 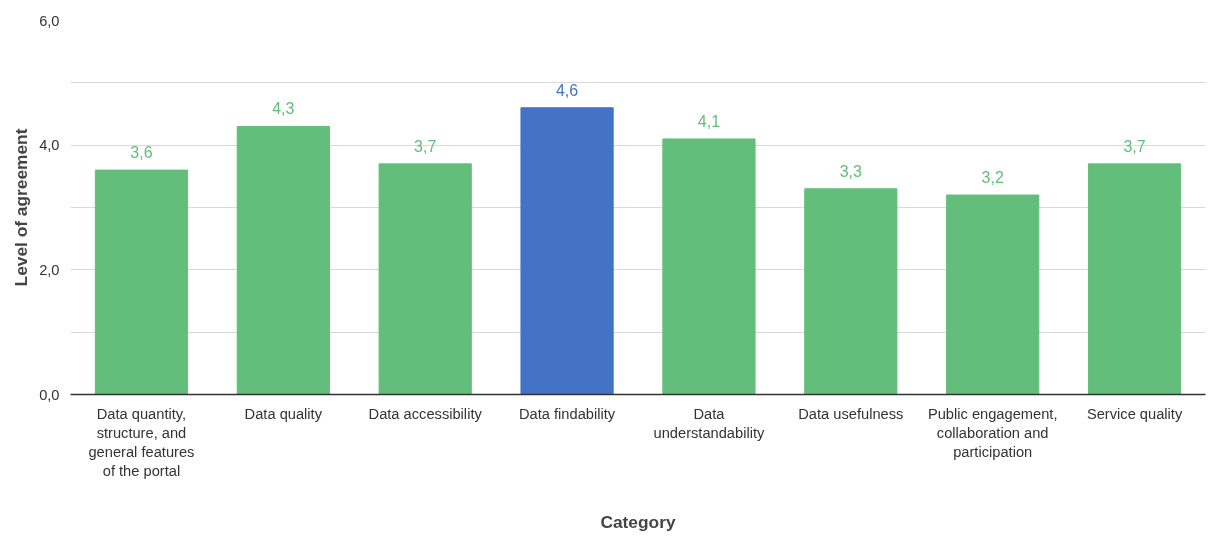 I want to click on data-label: 3,3, so click(x=851, y=171).